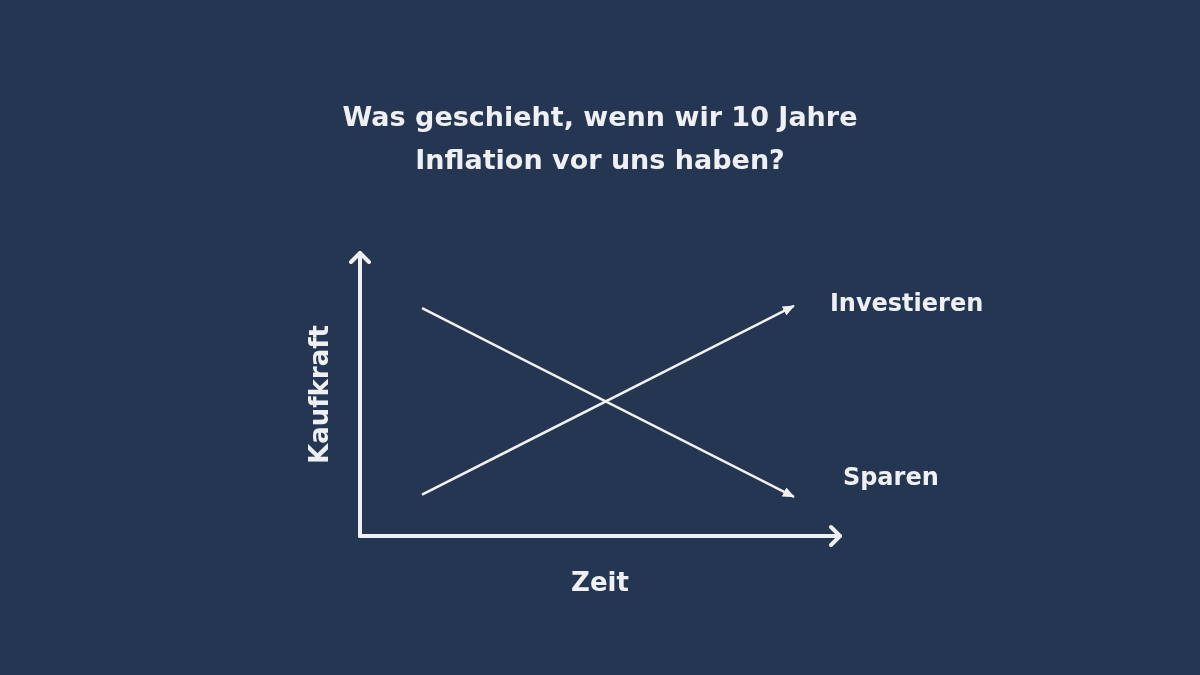 This screenshot has height=675, width=1200. I want to click on text: Sparen, so click(890, 476).